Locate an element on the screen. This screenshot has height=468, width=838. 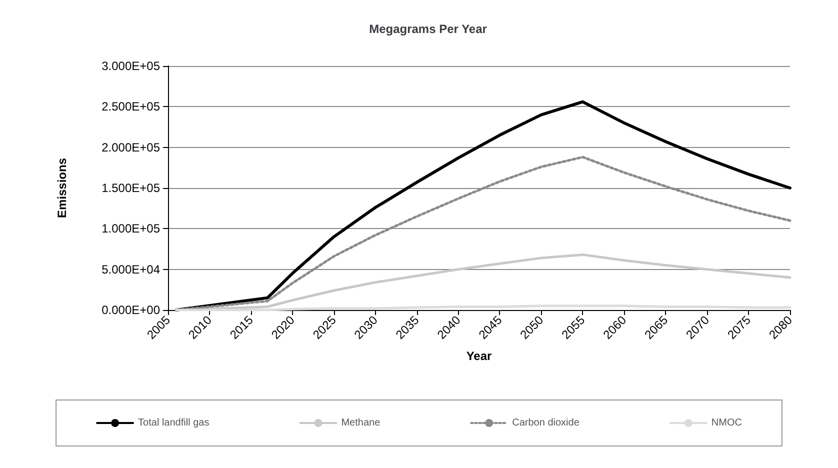
y-tick-label: 5.000E+04 is located at coordinates (131, 269).